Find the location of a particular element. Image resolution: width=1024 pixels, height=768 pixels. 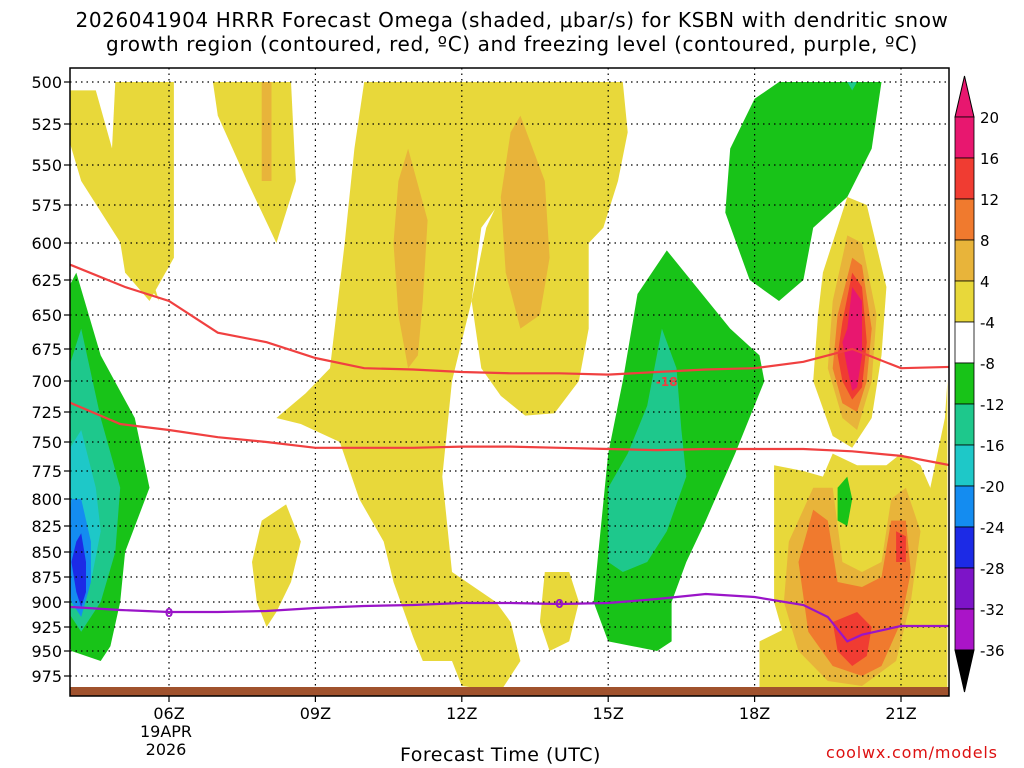

y-tick-label: 850 is located at coordinates (46, 552).